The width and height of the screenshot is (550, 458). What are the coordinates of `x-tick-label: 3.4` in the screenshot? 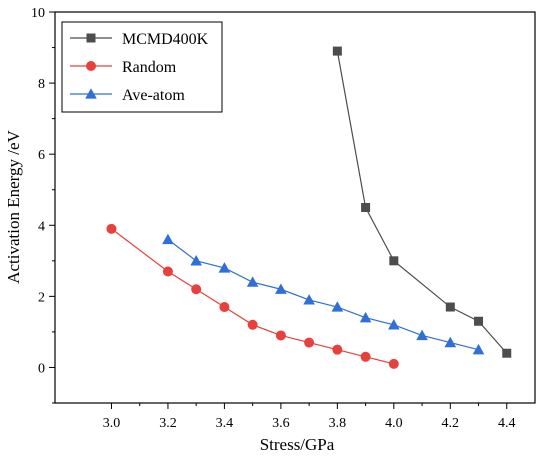 It's located at (225, 423).